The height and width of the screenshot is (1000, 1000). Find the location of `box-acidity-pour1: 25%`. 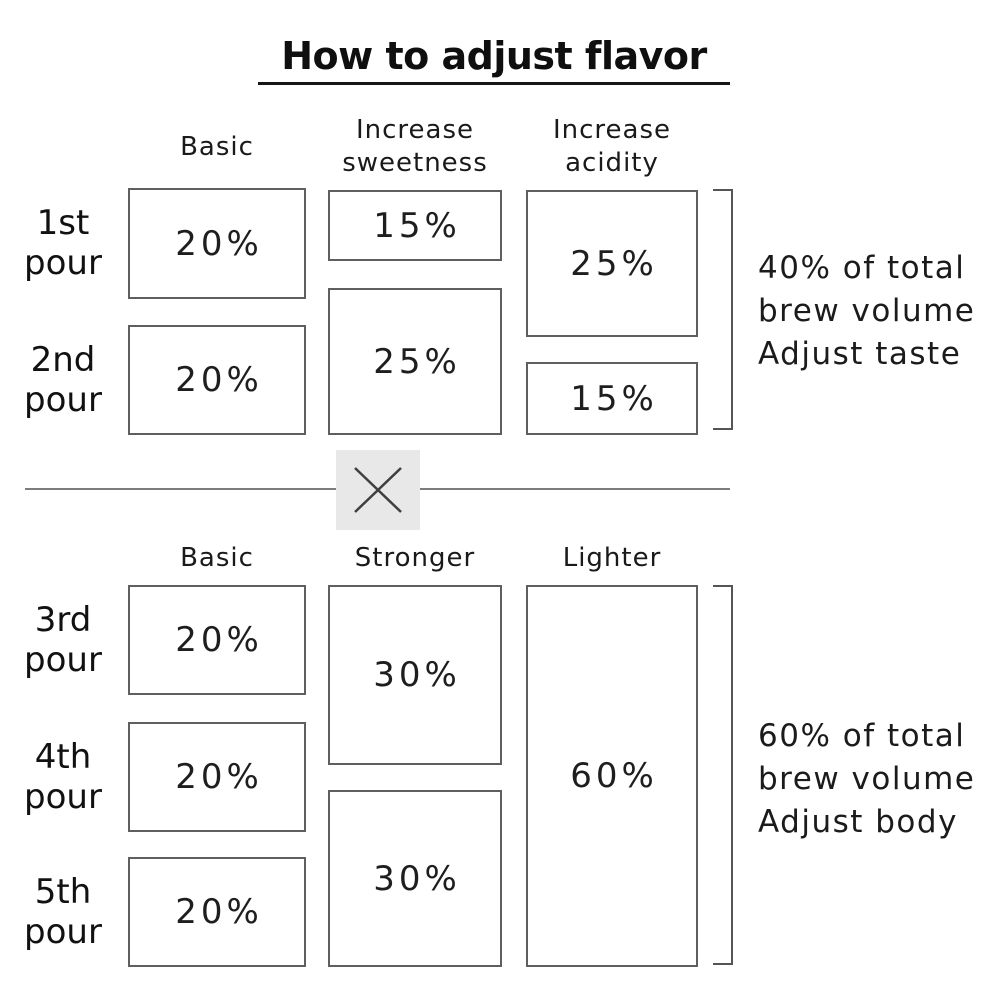

box-acidity-pour1: 25% is located at coordinates (612, 263).